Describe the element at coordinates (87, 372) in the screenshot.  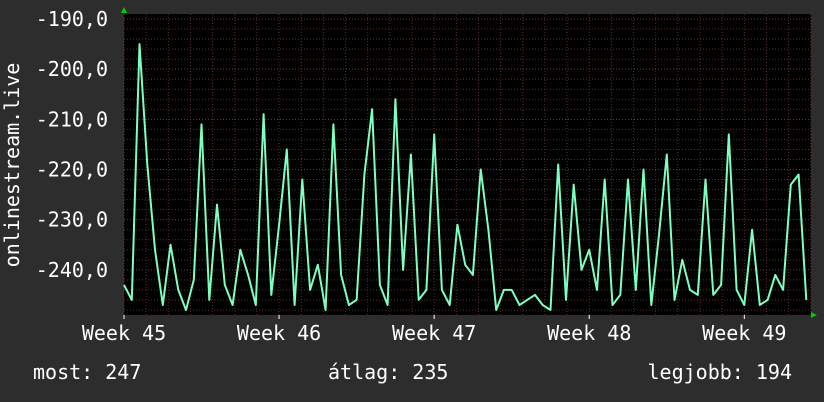
I see `stat-current: most: 247` at that location.